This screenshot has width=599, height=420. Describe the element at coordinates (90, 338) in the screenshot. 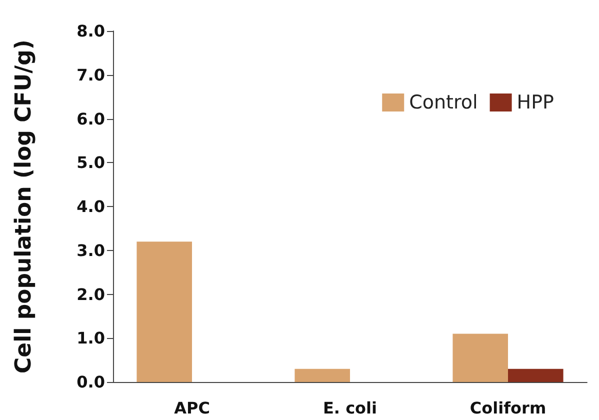

I see `y-tick-label: 1.0` at that location.